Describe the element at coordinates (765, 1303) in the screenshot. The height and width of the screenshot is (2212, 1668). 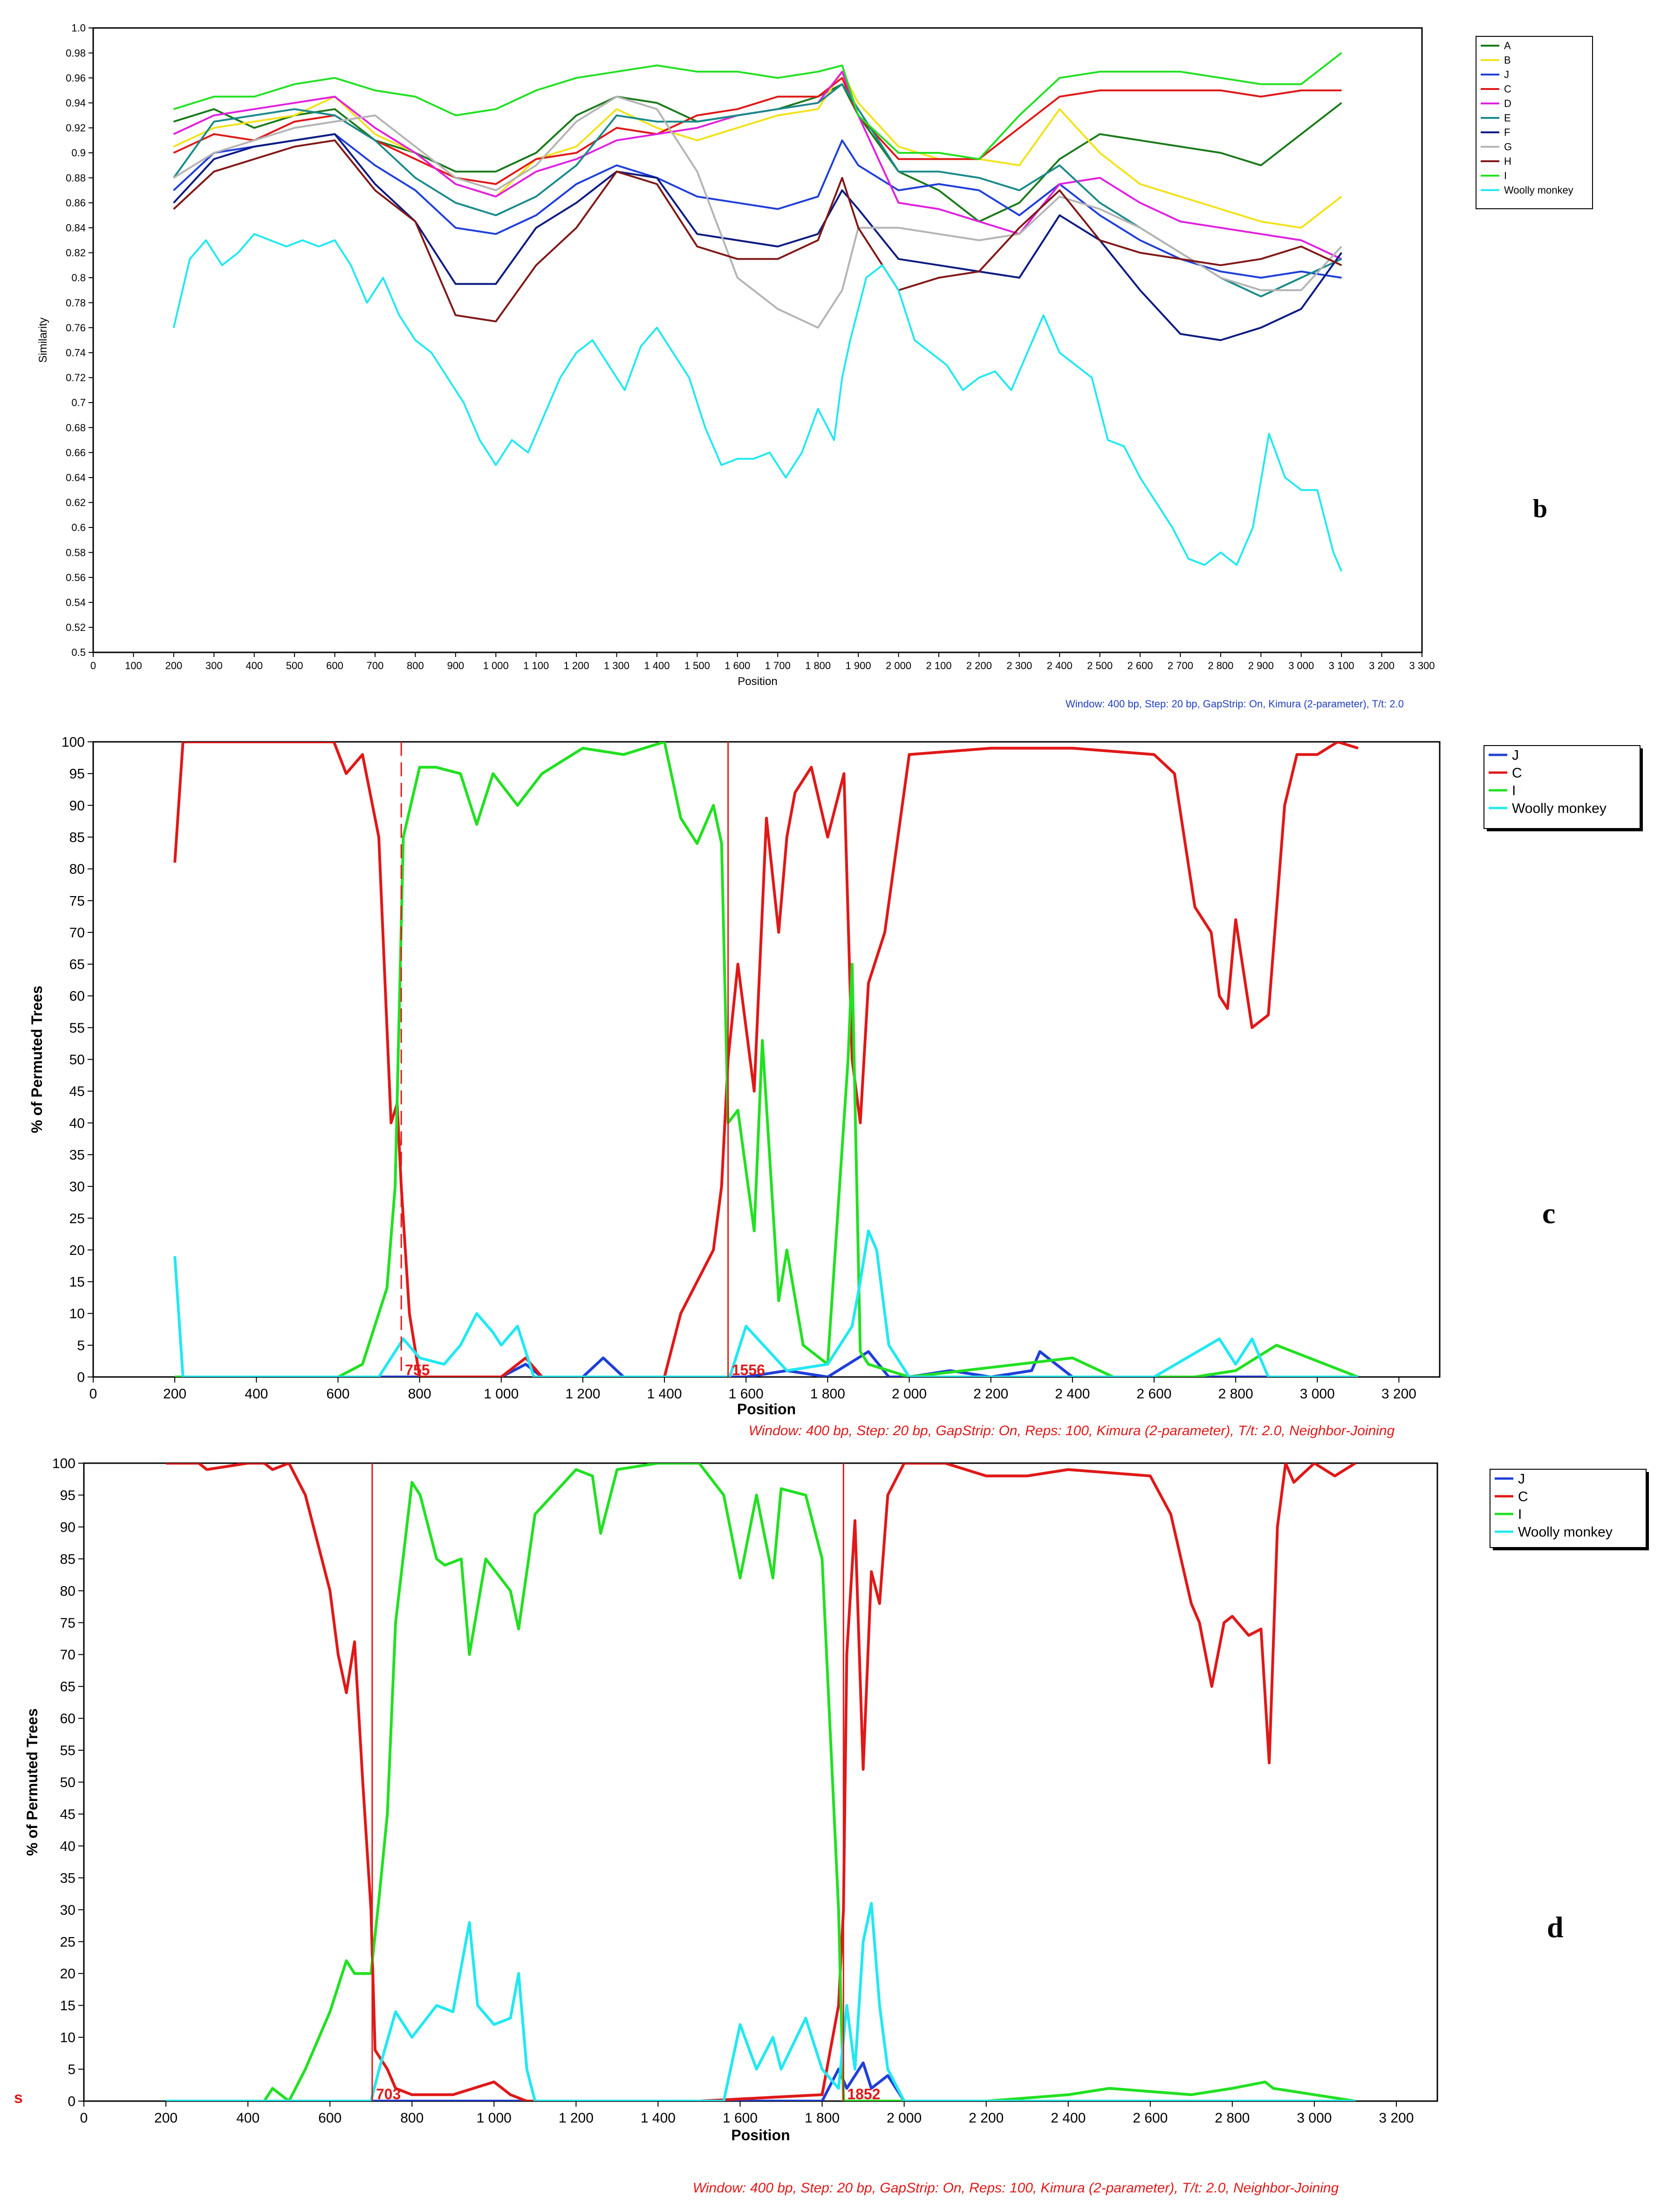
I see `series-line-woolly-monkey` at that location.